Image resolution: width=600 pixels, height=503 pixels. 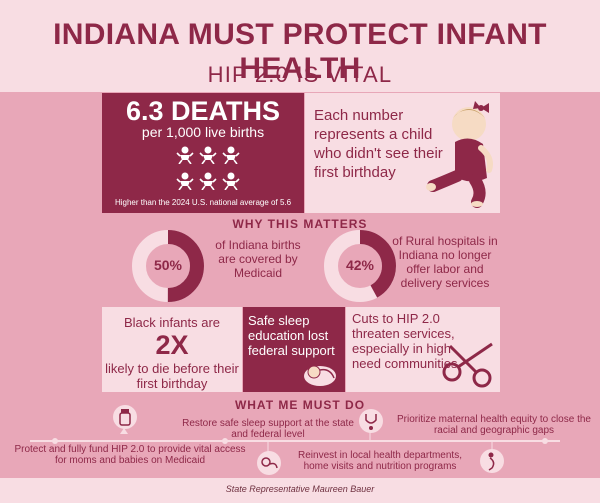 What do you see at coordinates (300, 51) in the screenshot?
I see `page-title: INDIANA MUST PROTECT INFANT HEALTH` at bounding box center [300, 51].